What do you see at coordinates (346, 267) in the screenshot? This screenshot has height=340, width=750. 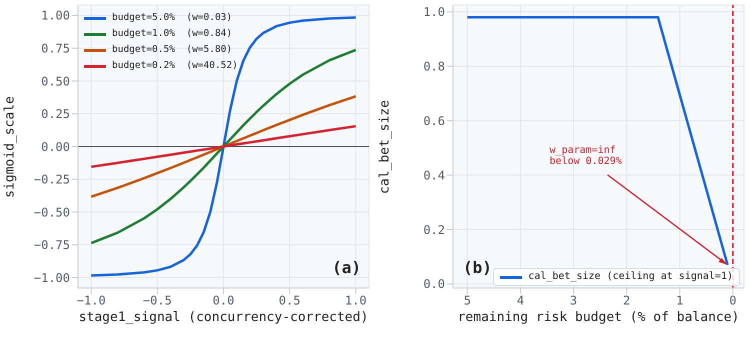 I see `annotation: (a)` at bounding box center [346, 267].